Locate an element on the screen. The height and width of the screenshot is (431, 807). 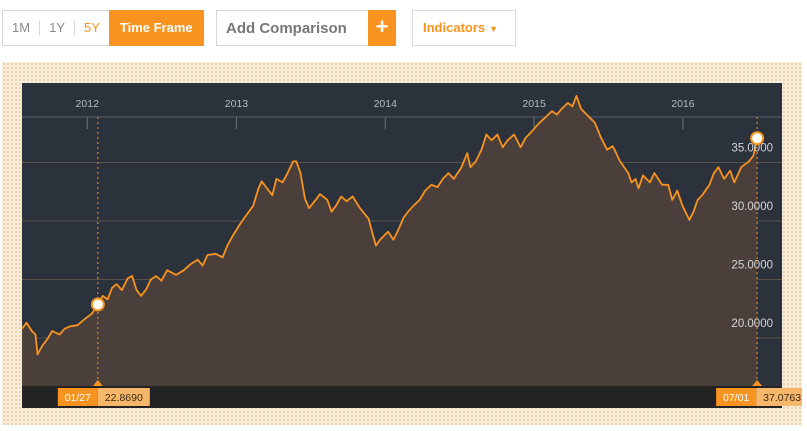
cursor-value-label: 22.8690 is located at coordinates (124, 398).